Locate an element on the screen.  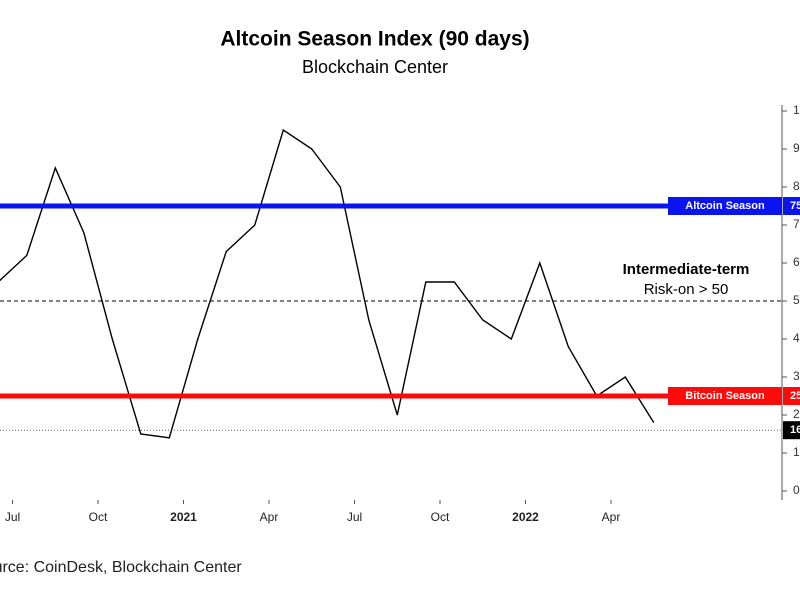
current-box is located at coordinates (791, 430).